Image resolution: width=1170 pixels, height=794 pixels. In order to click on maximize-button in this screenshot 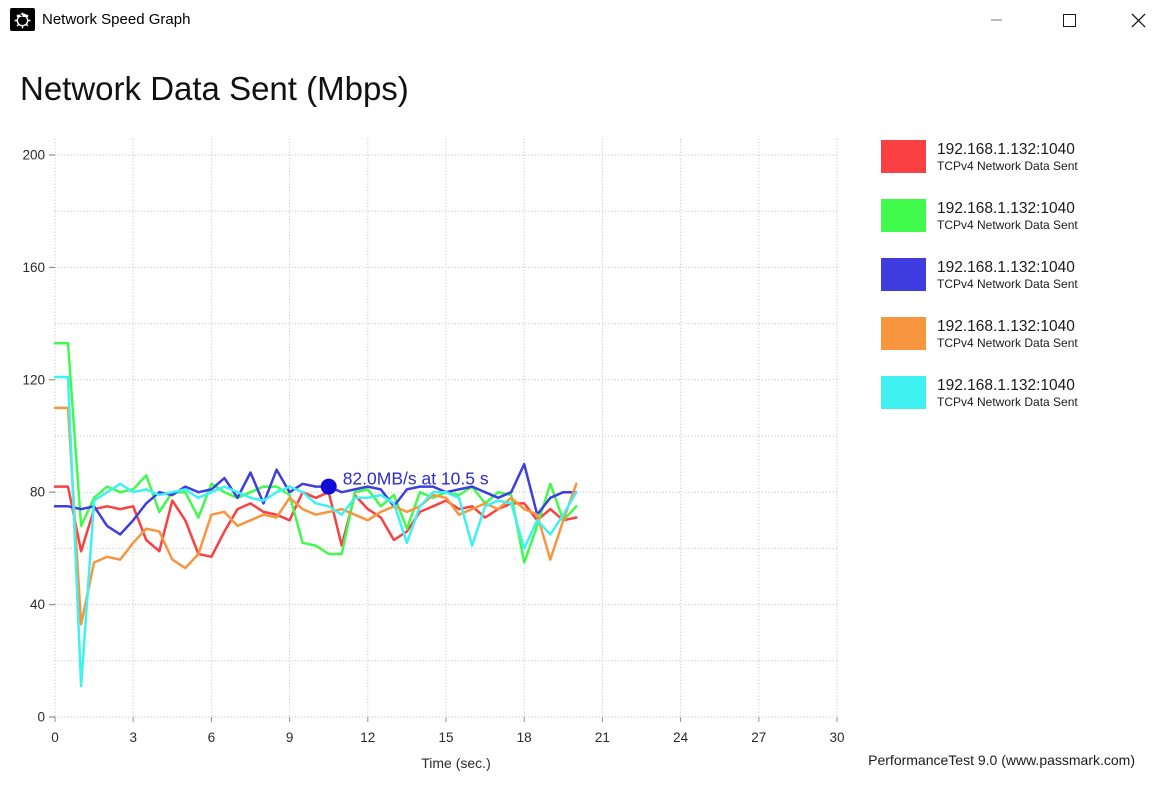, I will do `click(1069, 20)`.